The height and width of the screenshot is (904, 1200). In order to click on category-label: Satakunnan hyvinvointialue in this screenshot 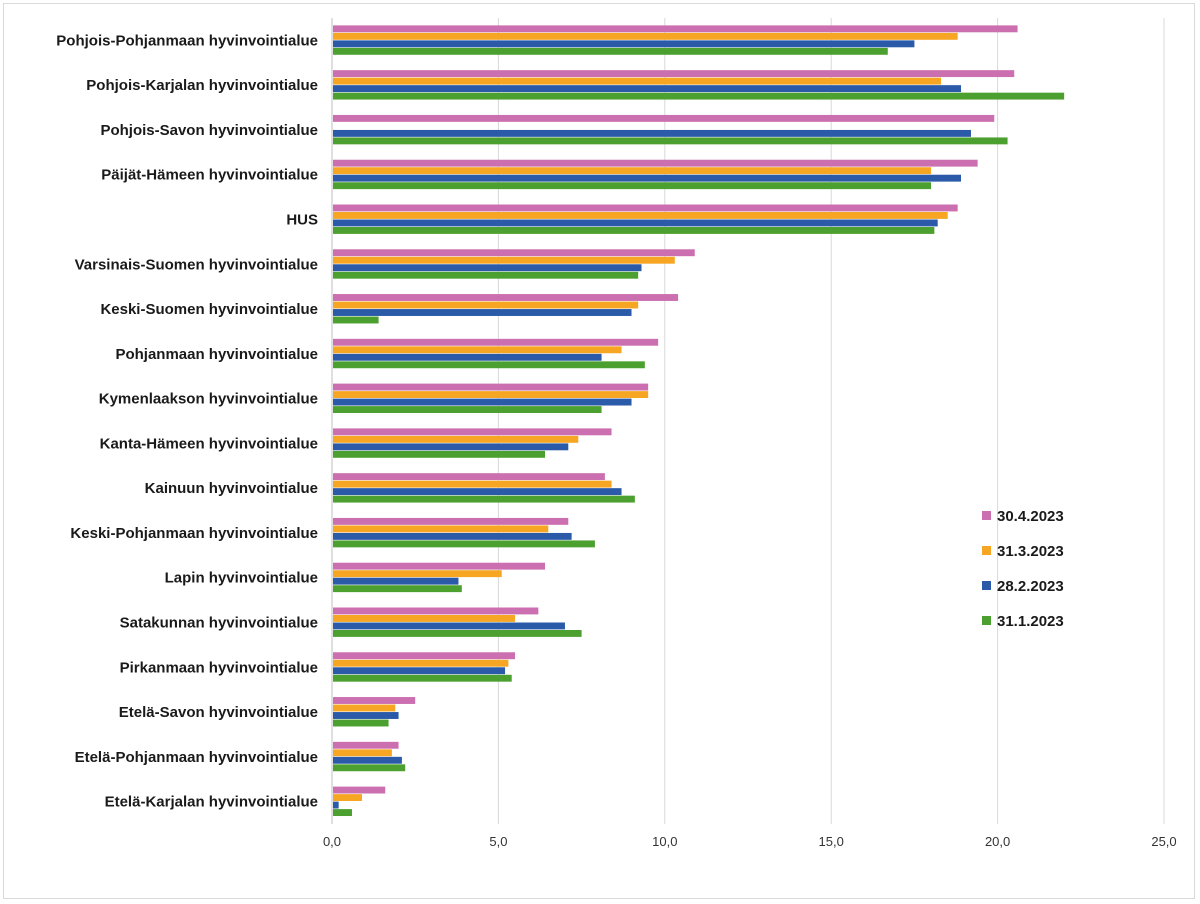, I will do `click(219, 623)`.